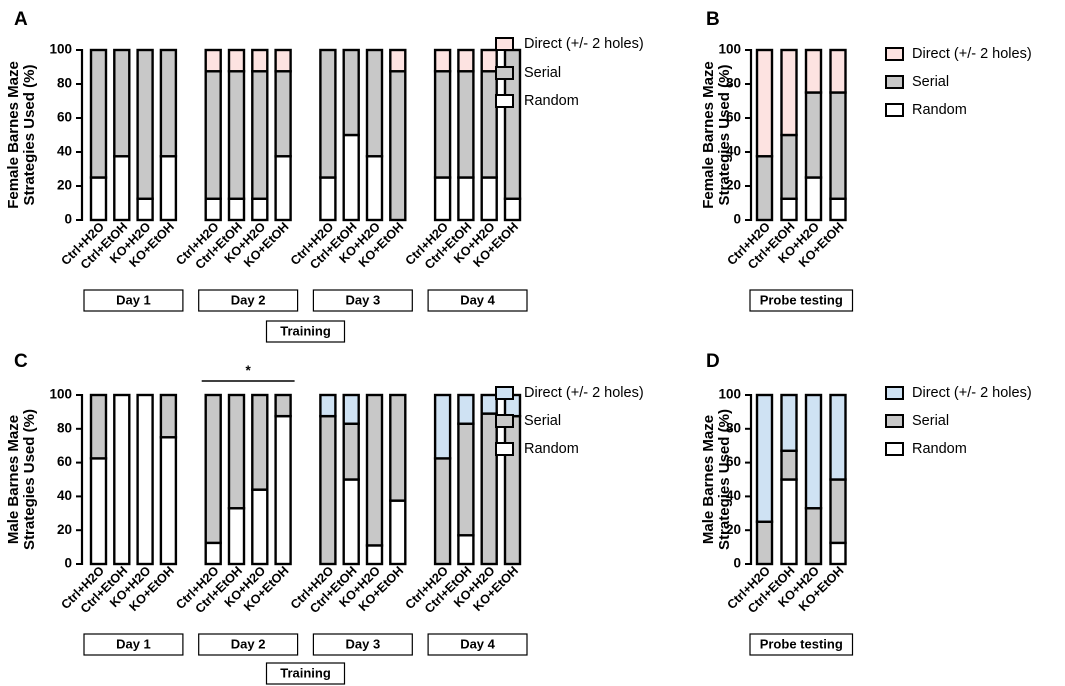 This screenshot has height=686, width=1065. What do you see at coordinates (68, 563) in the screenshot?
I see `y-tick-label: 0` at bounding box center [68, 563].